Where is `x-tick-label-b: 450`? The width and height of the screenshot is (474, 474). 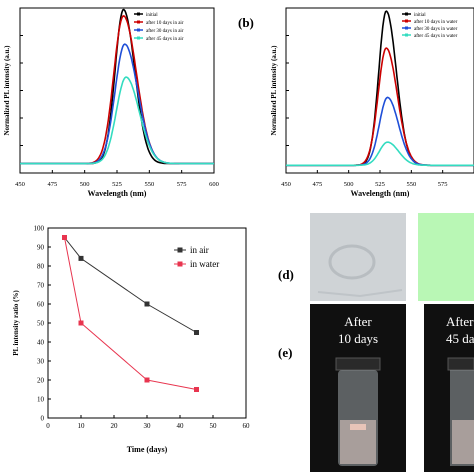
x-tick-label-b: 450 is located at coordinates (286, 184).